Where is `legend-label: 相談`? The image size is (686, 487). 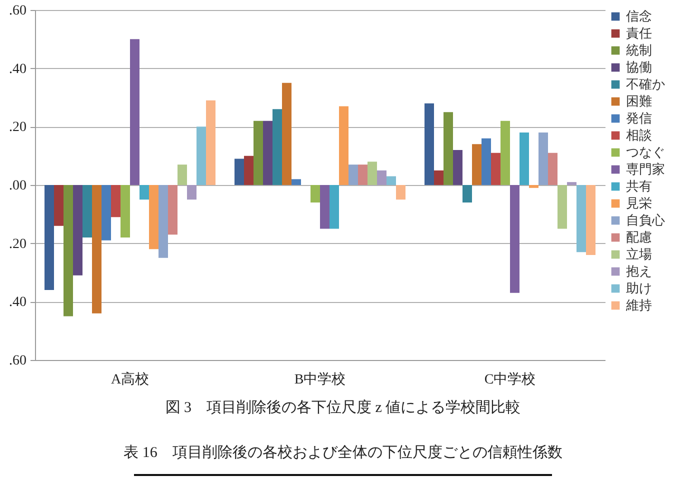 legend-label: 相談 is located at coordinates (639, 136).